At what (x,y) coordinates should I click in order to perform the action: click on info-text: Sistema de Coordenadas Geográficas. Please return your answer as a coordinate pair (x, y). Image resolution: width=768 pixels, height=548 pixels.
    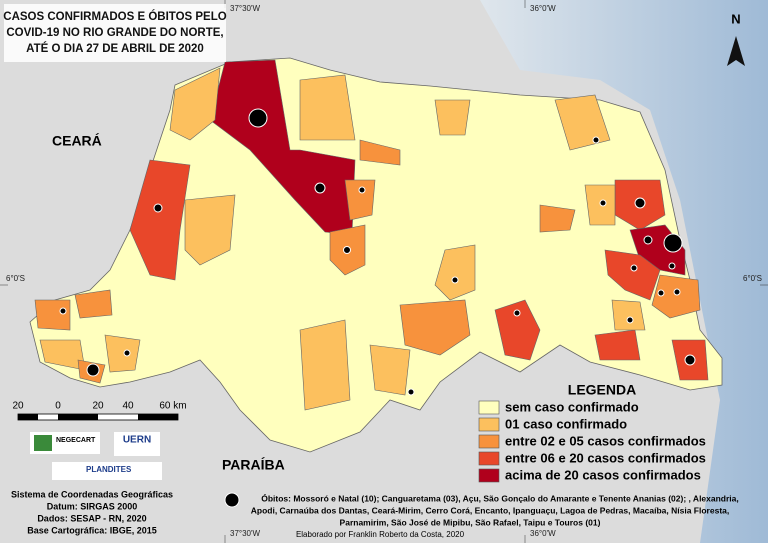
    Looking at the image, I should click on (92, 494).